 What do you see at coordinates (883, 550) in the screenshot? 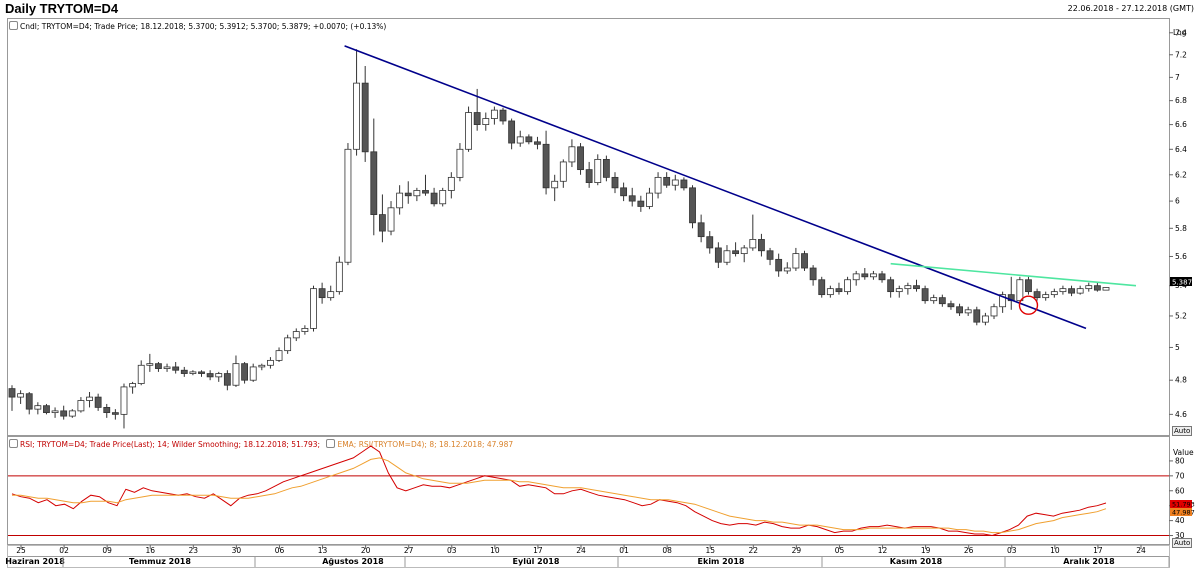
I see `x-tick-label: 12` at bounding box center [883, 550].